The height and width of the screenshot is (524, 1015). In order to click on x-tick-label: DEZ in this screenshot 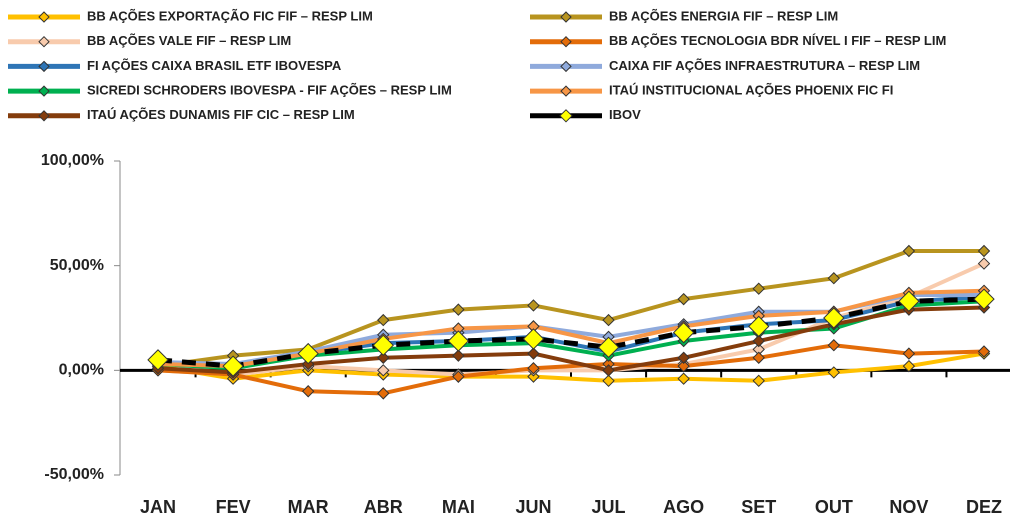, I will do `click(984, 507)`.